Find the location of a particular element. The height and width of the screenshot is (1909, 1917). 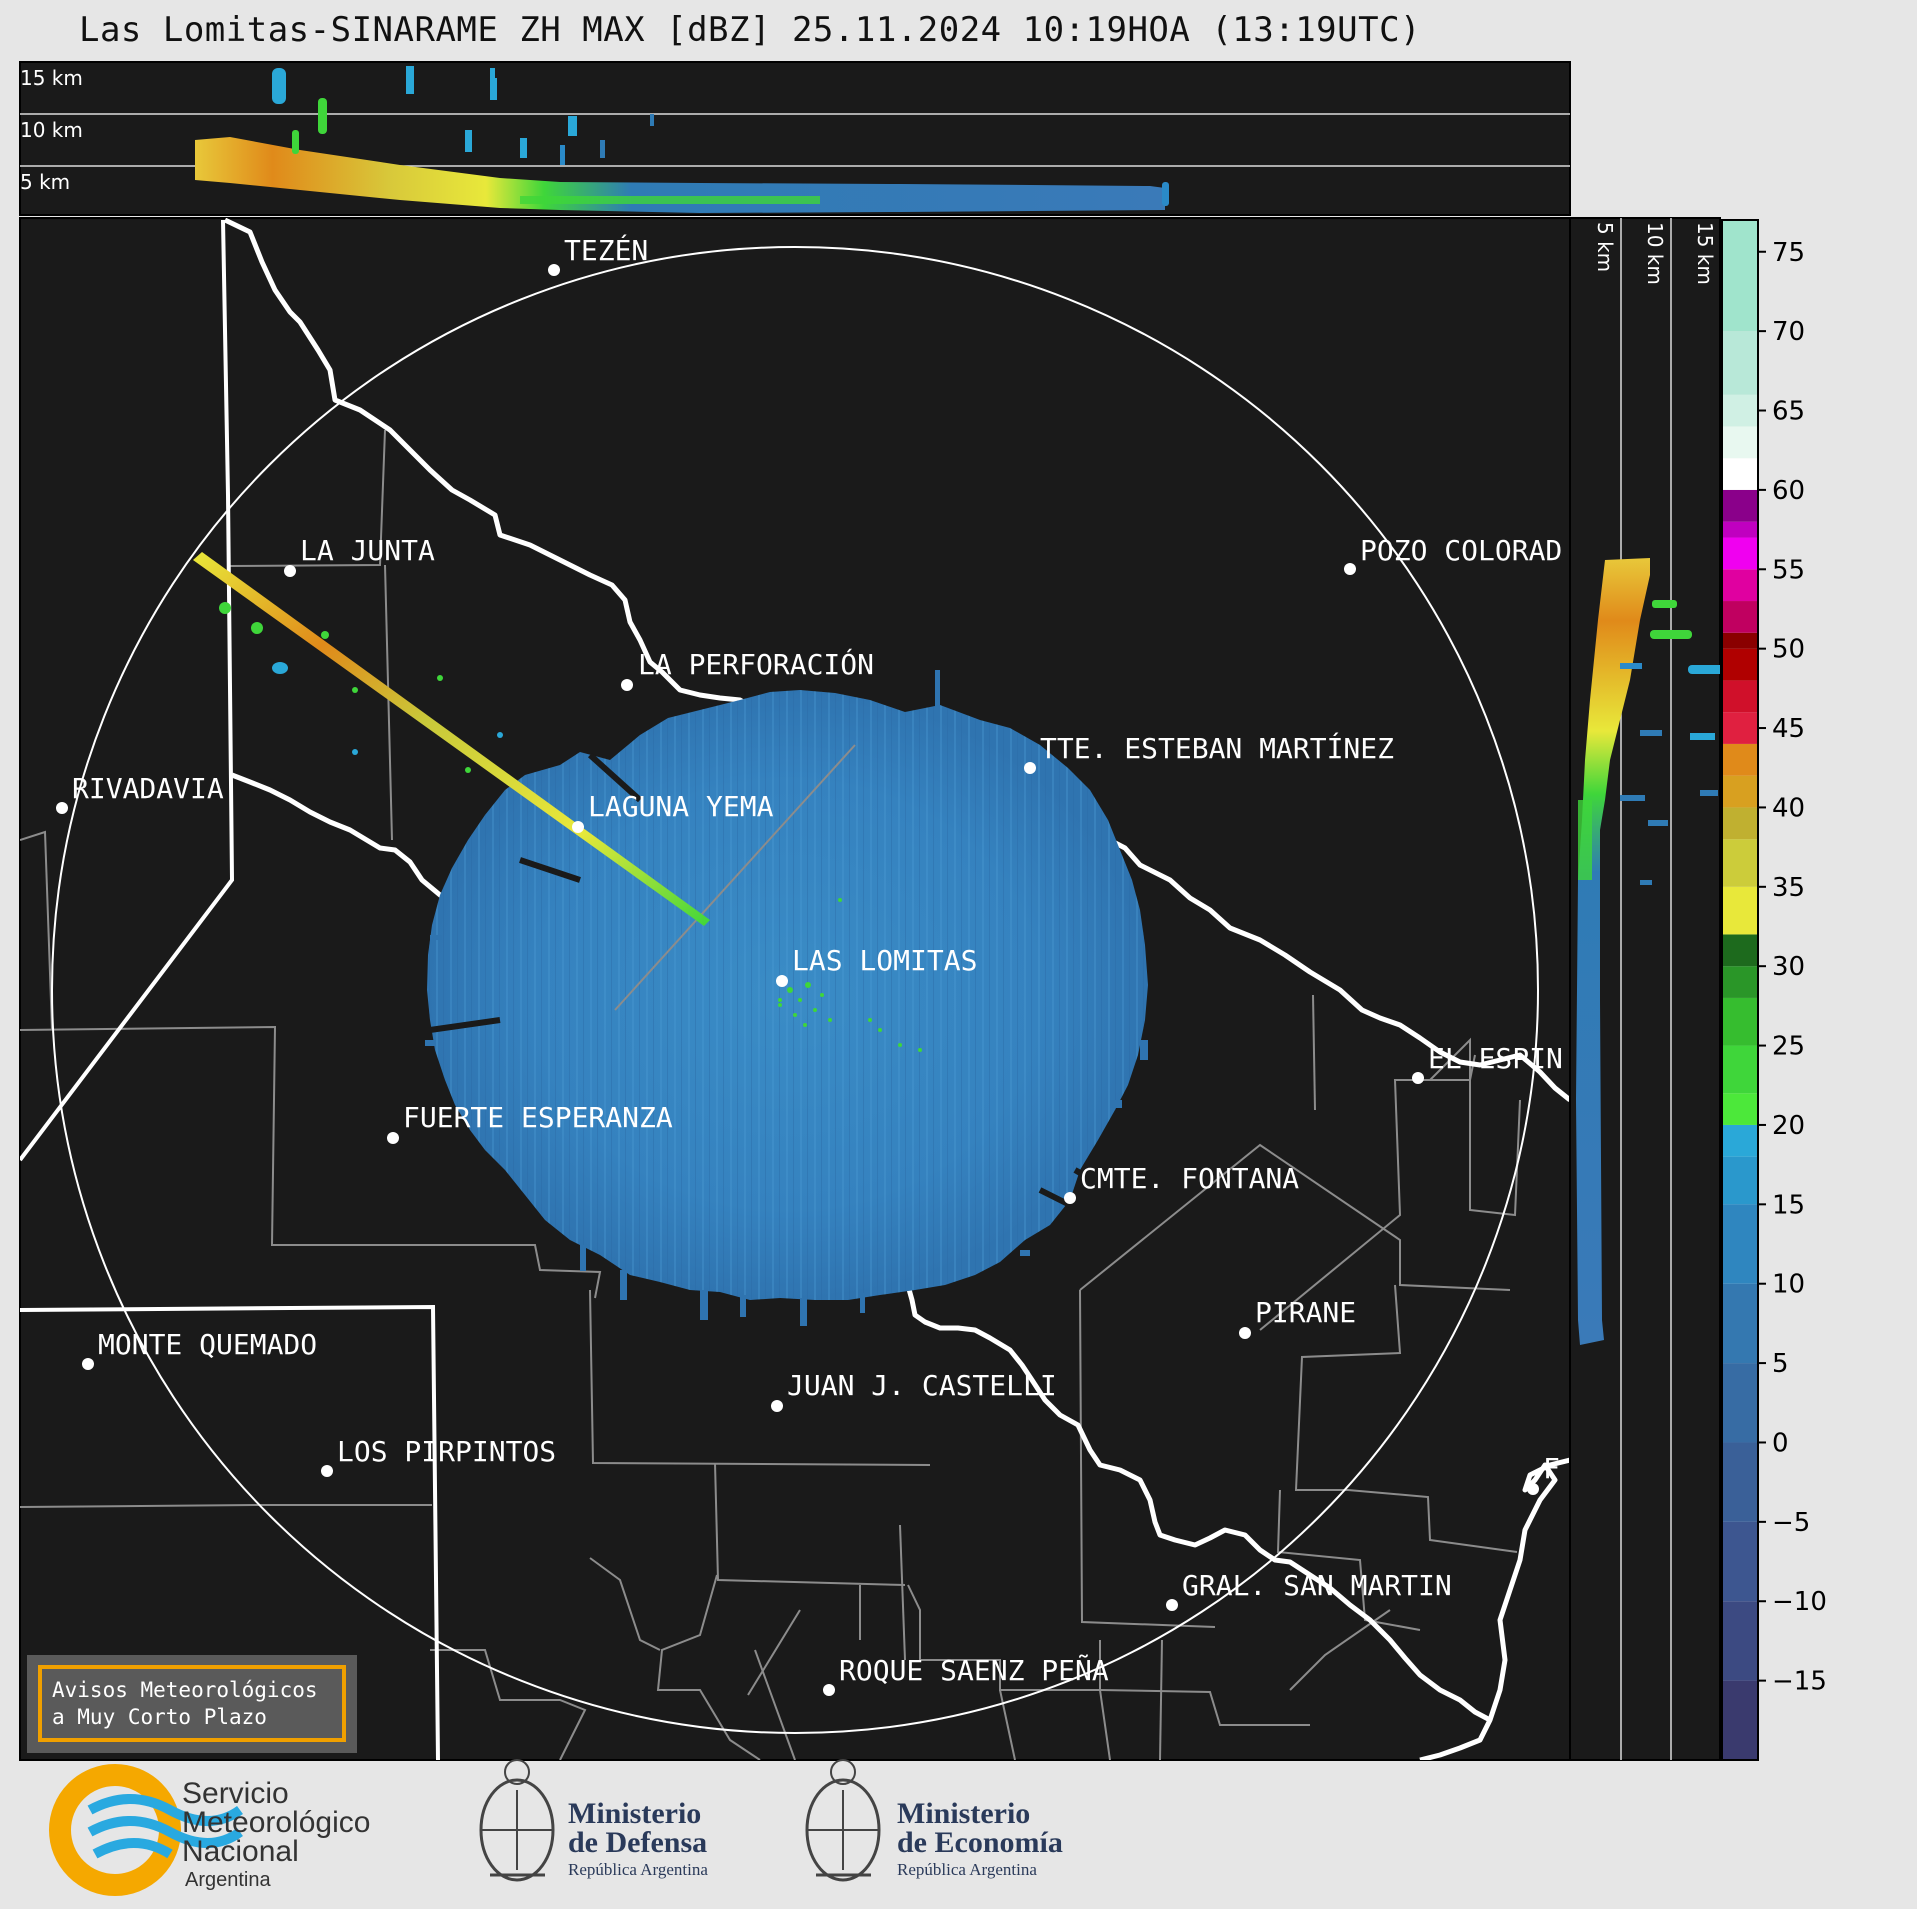

smn-logo-line-4: Argentina is located at coordinates (228, 1880).